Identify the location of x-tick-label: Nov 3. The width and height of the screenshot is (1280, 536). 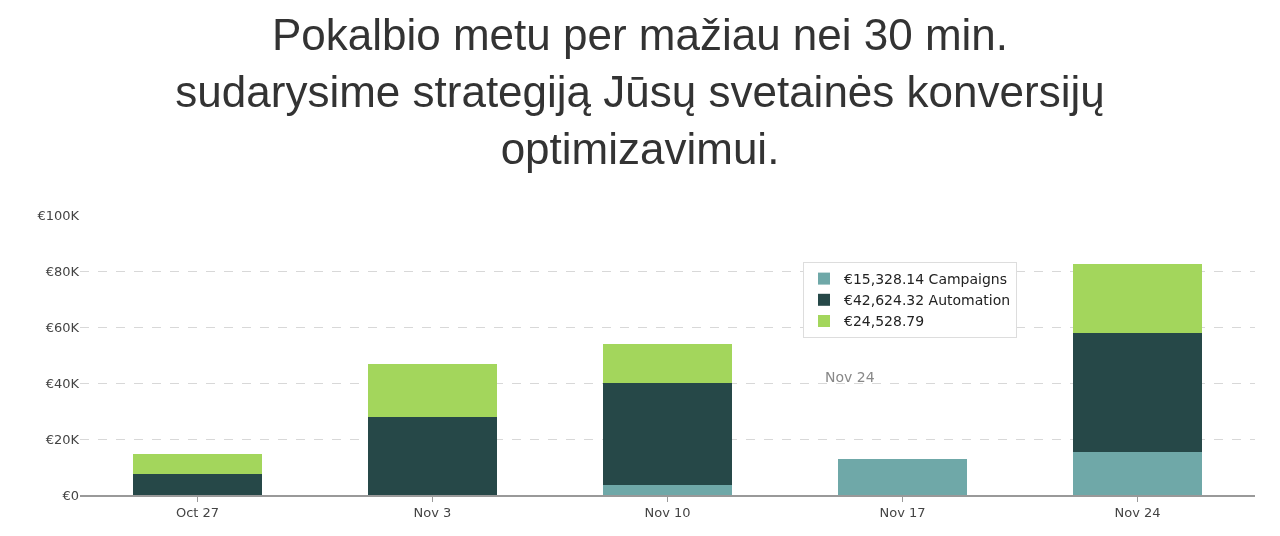
(432, 513).